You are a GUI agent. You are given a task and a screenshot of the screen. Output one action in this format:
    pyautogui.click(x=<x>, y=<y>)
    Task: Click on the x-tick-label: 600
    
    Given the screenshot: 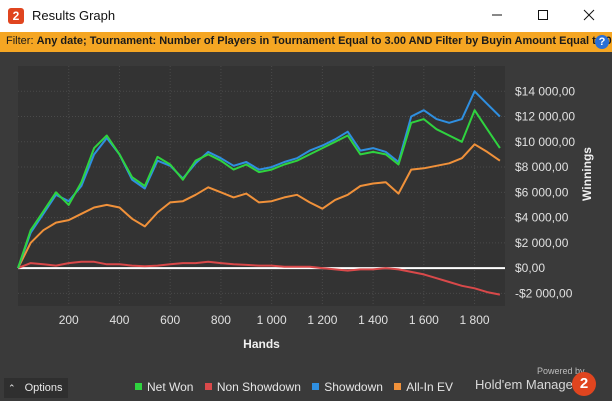 What is the action you would take?
    pyautogui.click(x=170, y=320)
    